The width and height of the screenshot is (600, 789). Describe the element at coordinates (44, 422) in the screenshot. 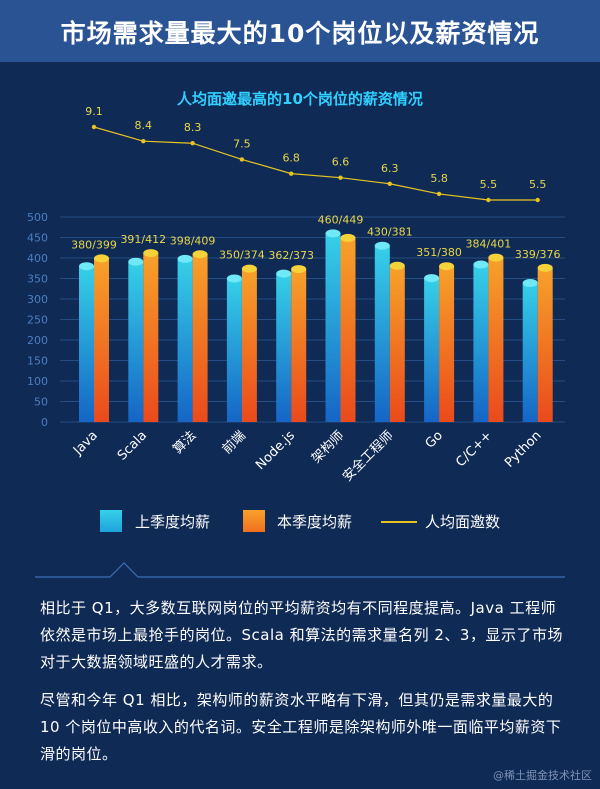

I see `y-tick-label: 0` at that location.